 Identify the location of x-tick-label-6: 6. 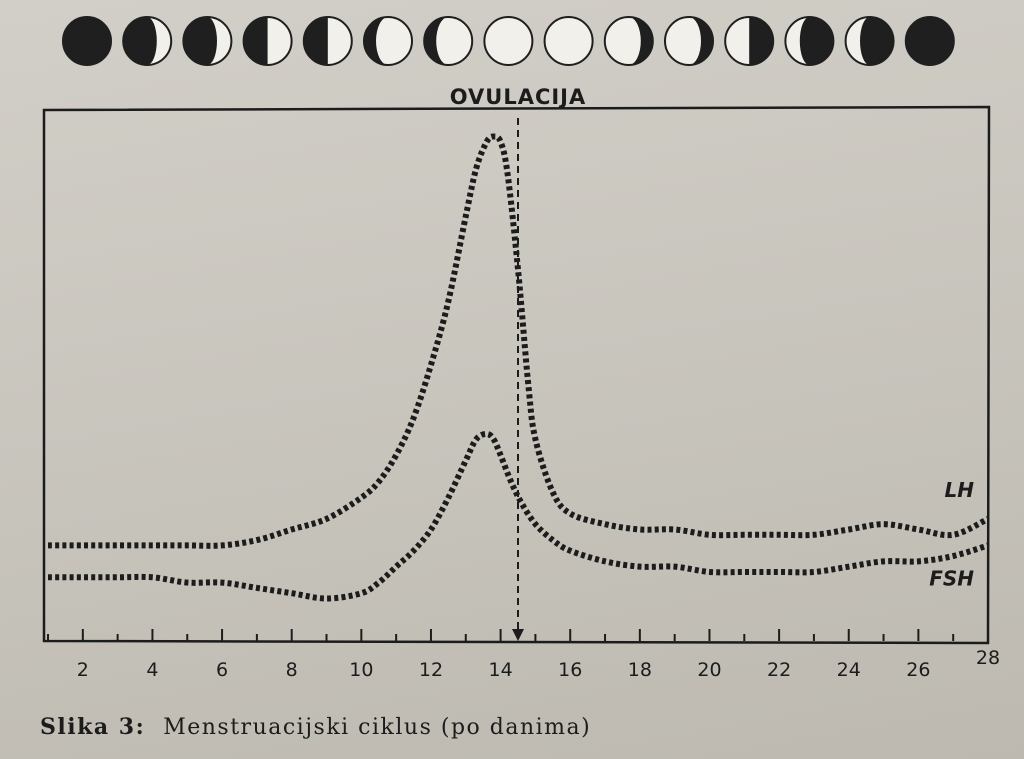
(222, 670).